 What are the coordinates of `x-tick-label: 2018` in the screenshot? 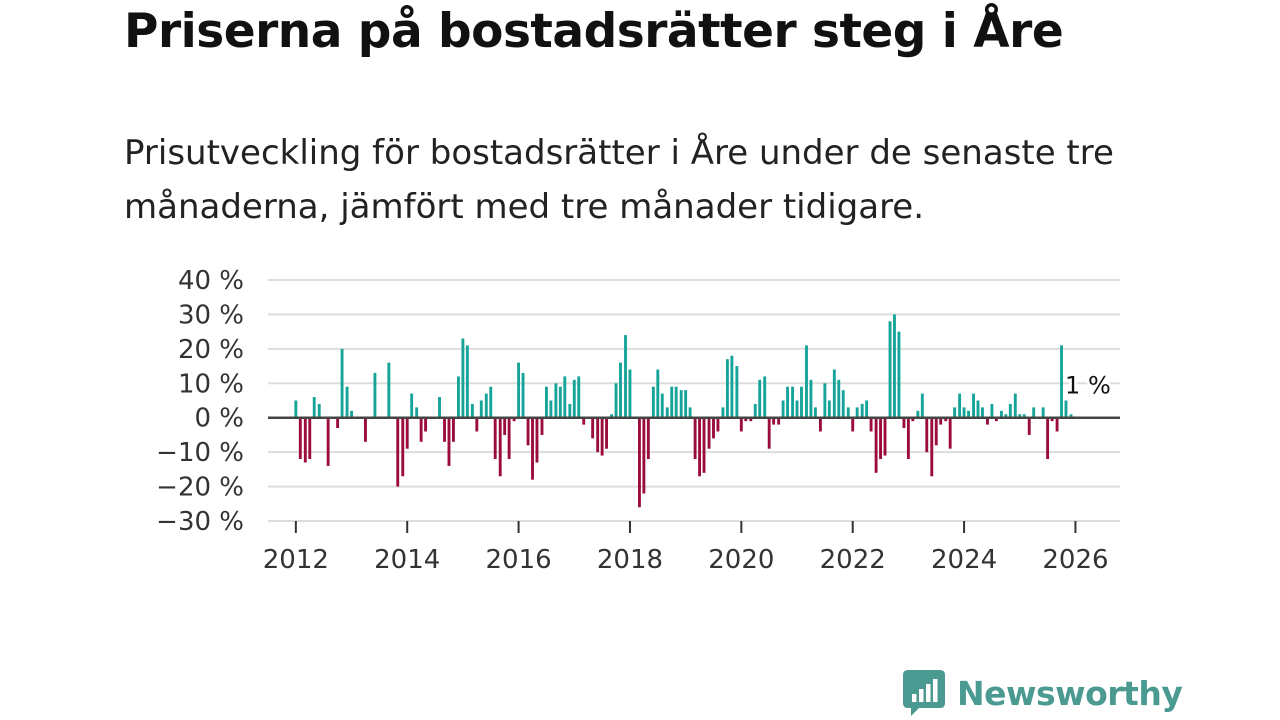 It's located at (630, 560).